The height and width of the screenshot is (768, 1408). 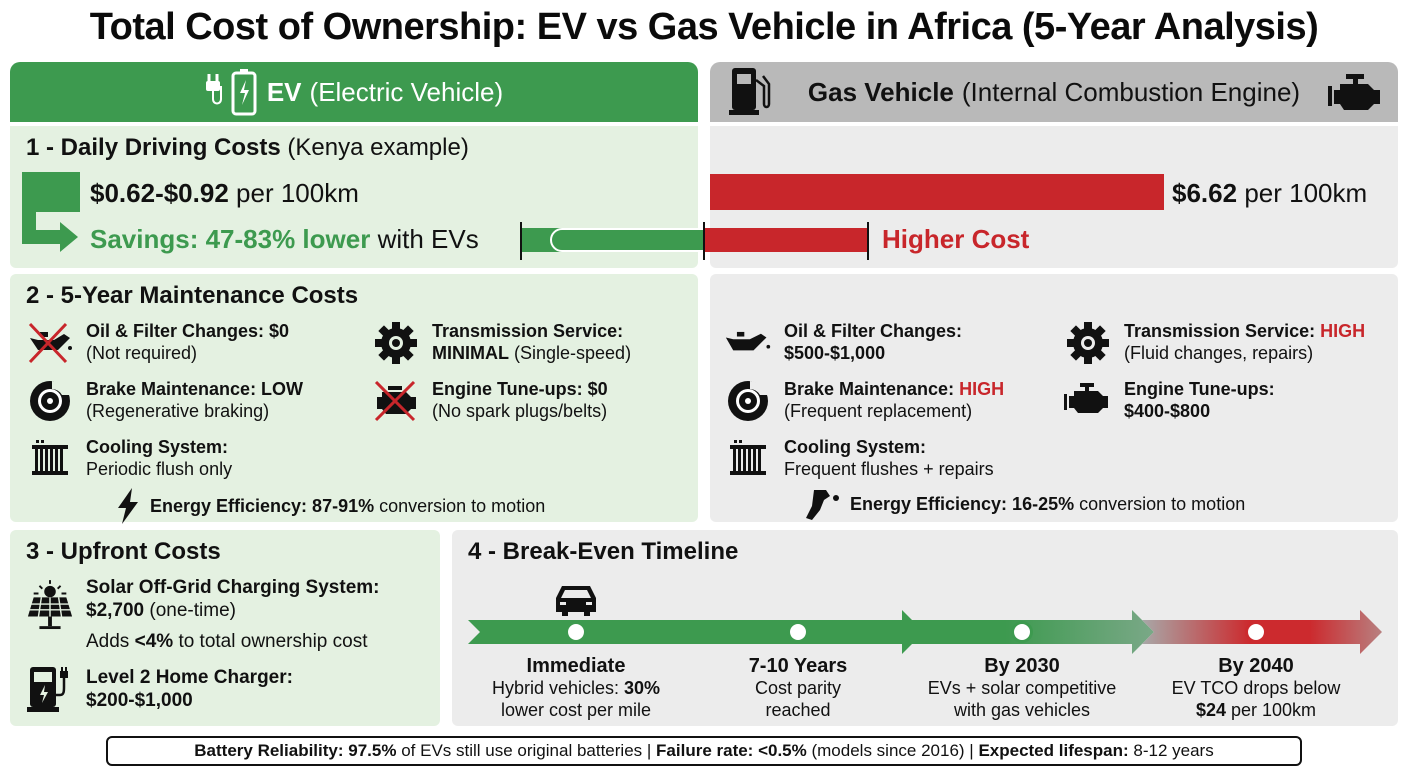 What do you see at coordinates (822, 505) in the screenshot?
I see `fuel-nozzle-icon` at bounding box center [822, 505].